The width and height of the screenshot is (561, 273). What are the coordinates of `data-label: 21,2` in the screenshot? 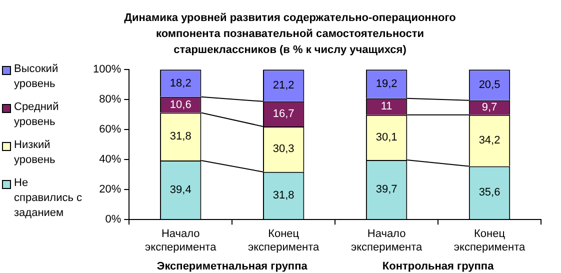 It's located at (283, 86).